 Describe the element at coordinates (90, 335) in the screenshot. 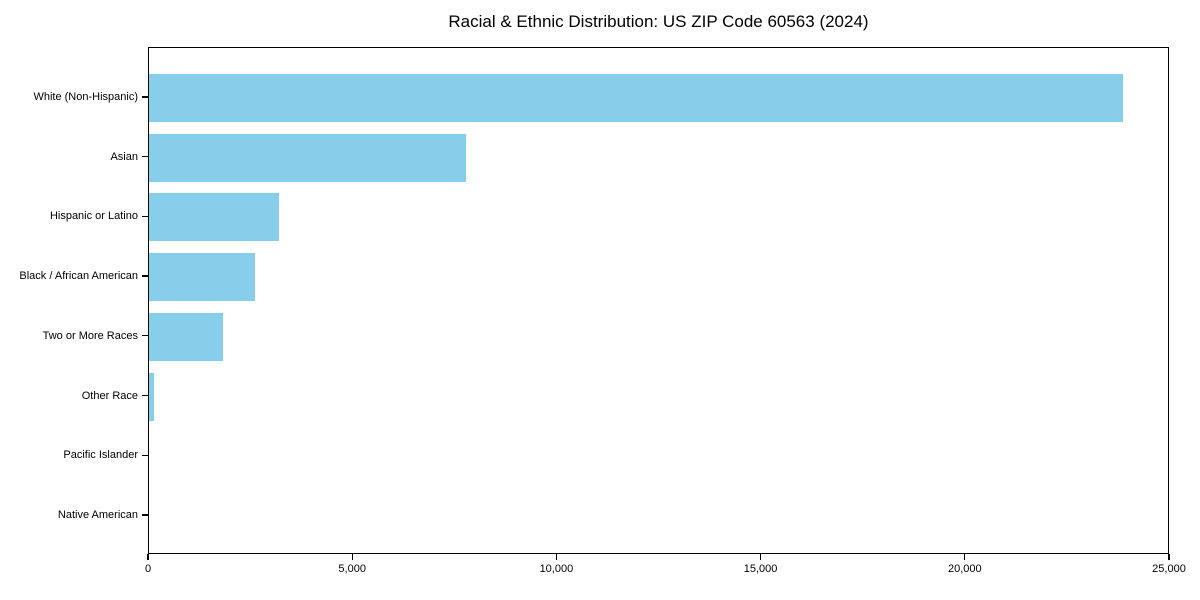

I see `y-tick-label: Two or More Races` at that location.